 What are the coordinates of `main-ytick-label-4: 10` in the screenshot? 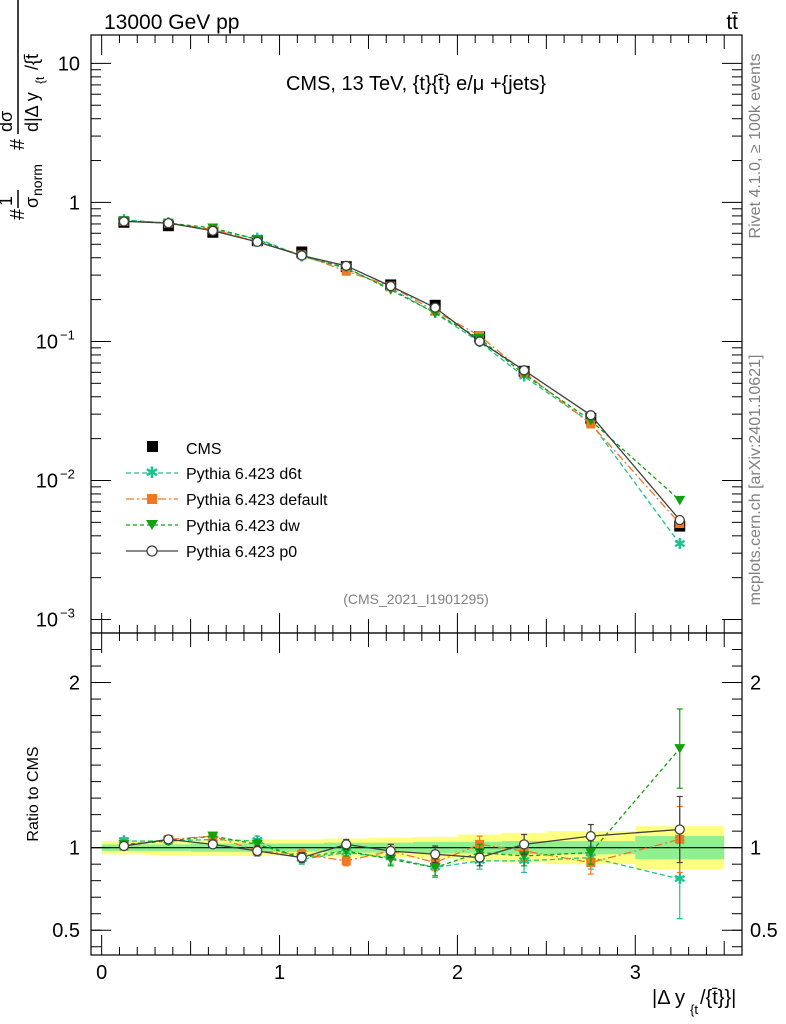 It's located at (69, 64).